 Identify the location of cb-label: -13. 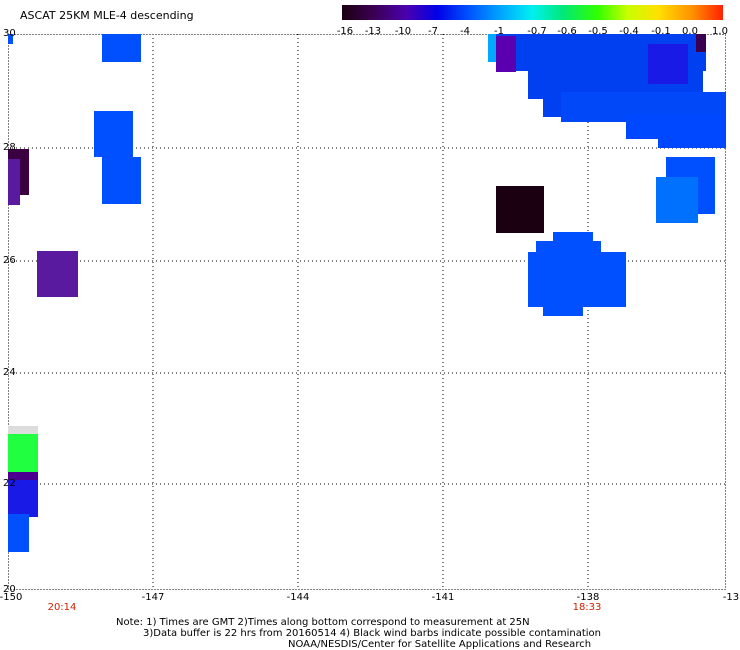
(373, 31).